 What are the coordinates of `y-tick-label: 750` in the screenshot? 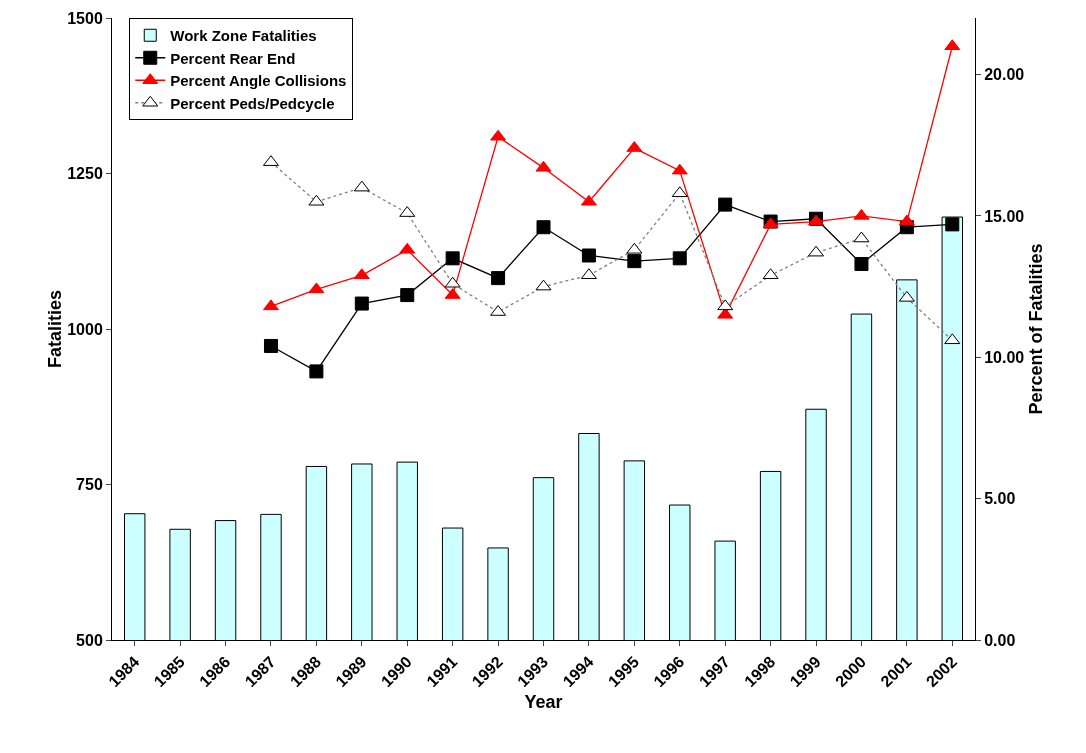 It's located at (89, 485).